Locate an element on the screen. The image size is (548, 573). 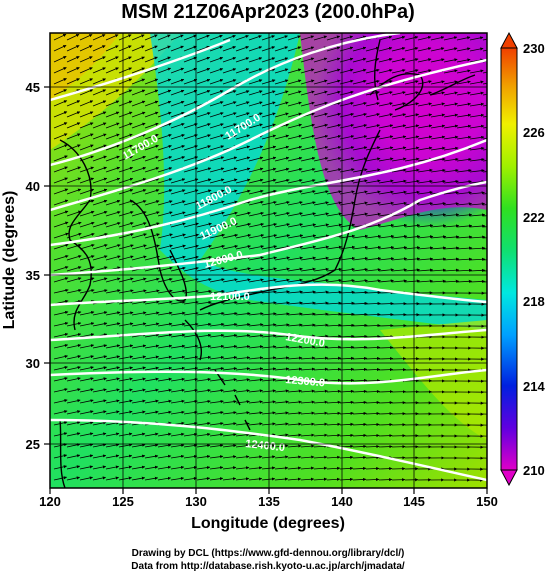
x-tick-140: 140 is located at coordinates (342, 501).